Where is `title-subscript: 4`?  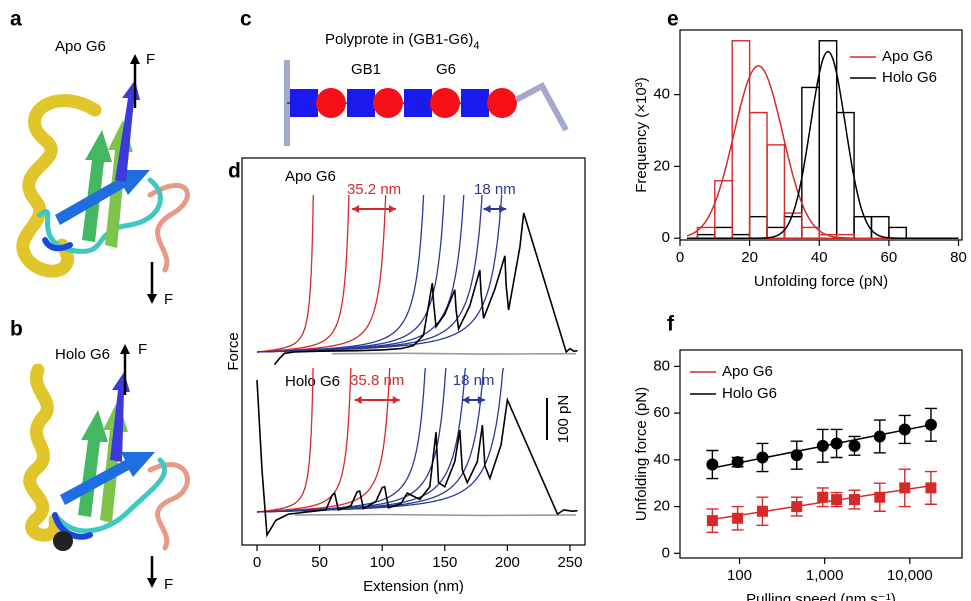
title-subscript: 4 is located at coordinates (476, 46).